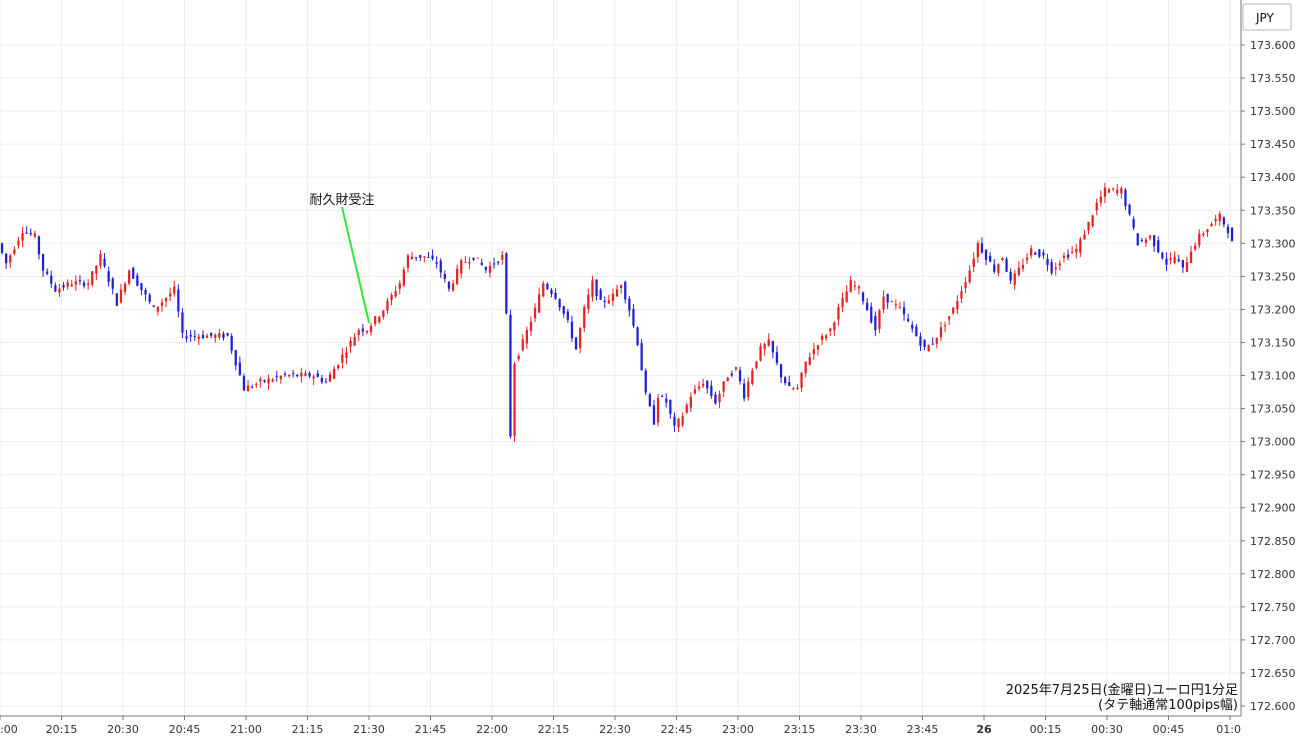  I want to click on price-tick-label: 173.000, so click(1273, 442).